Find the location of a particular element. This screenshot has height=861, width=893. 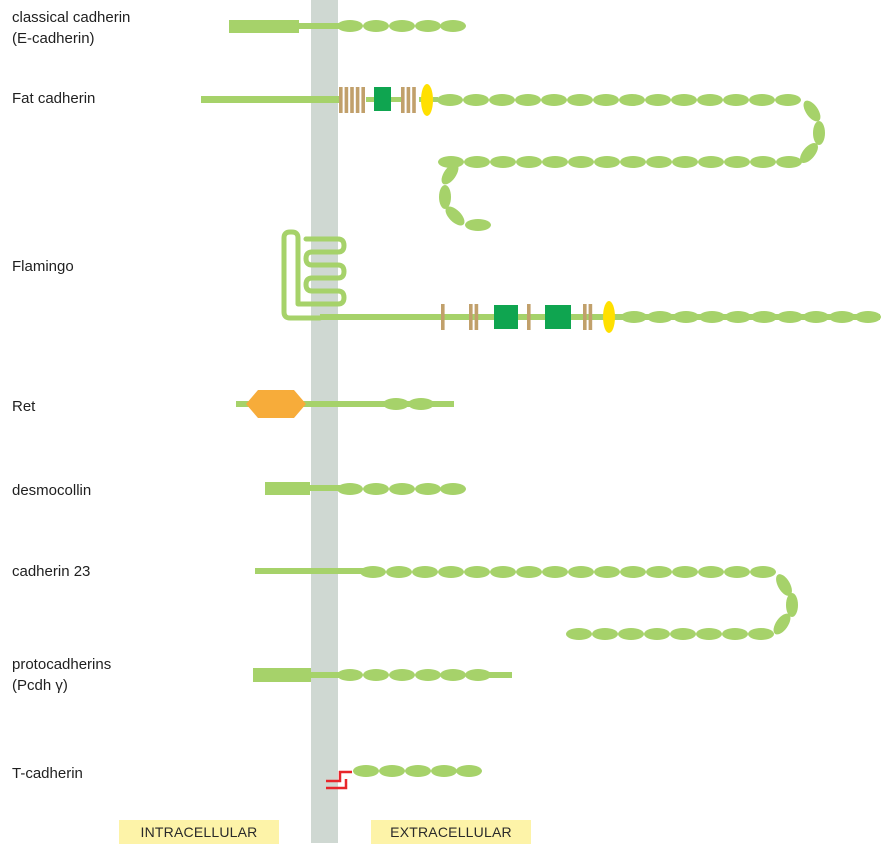

label-t-cadherin: T-cadherin is located at coordinates (47, 773).